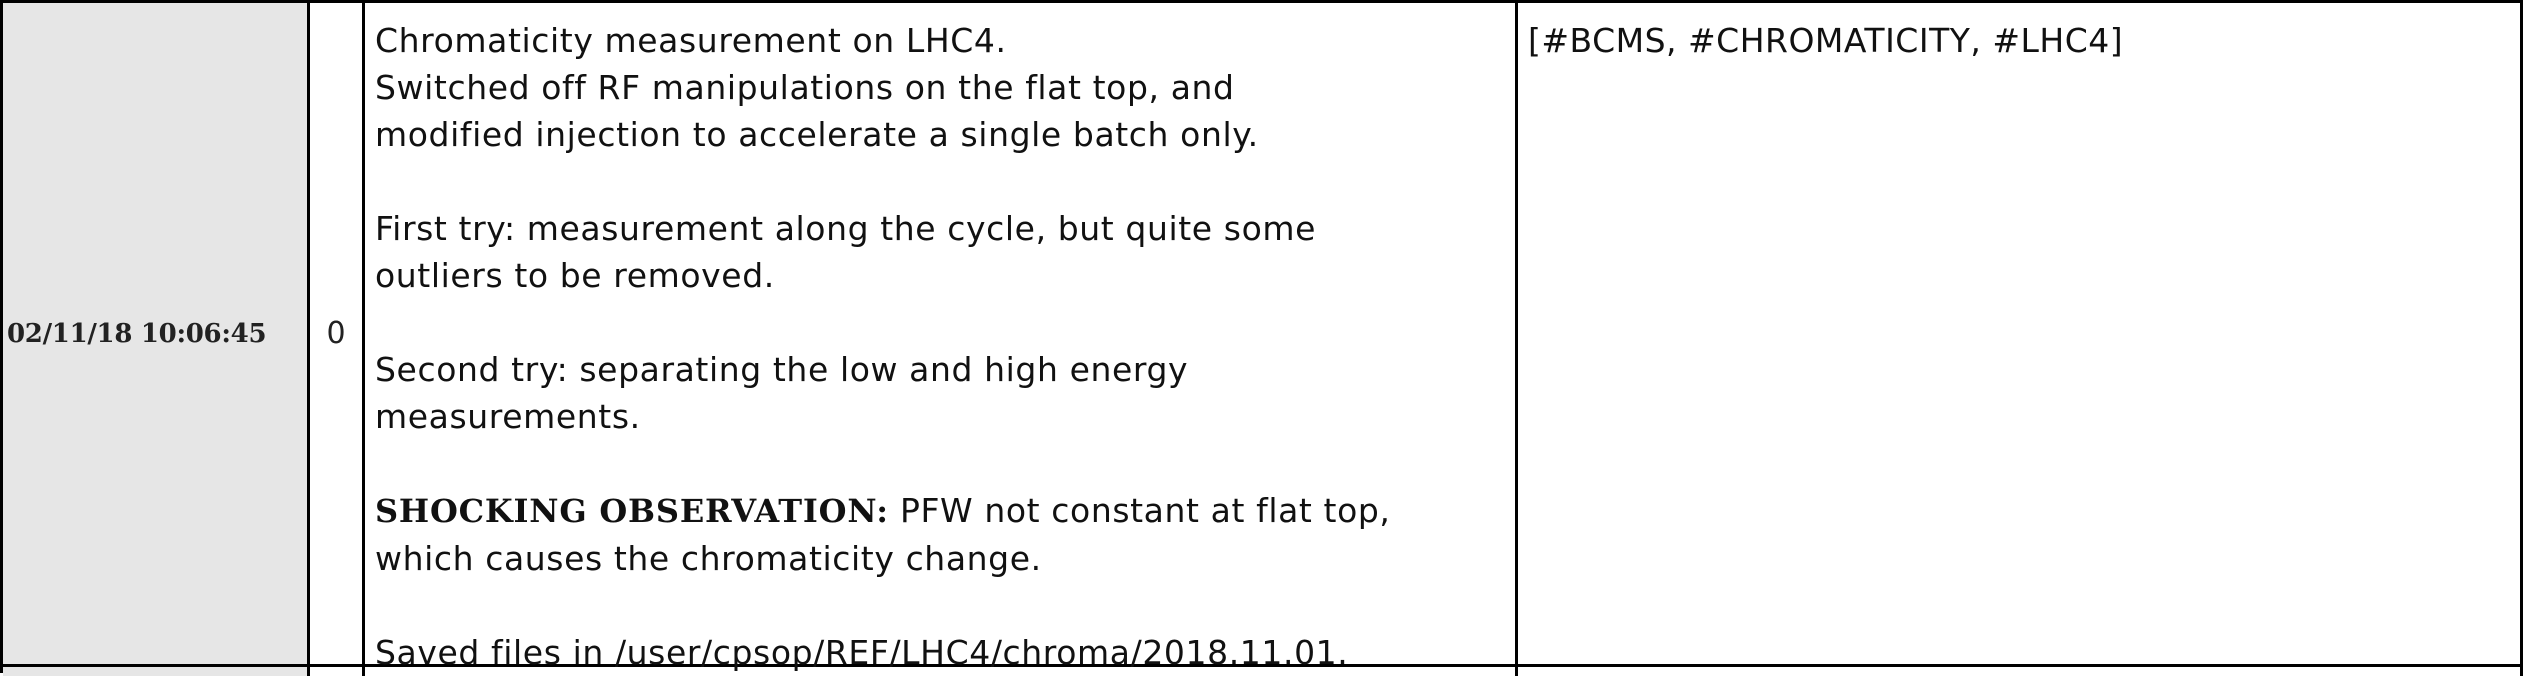  I want to click on next-row-time-cell, so click(156, 671).